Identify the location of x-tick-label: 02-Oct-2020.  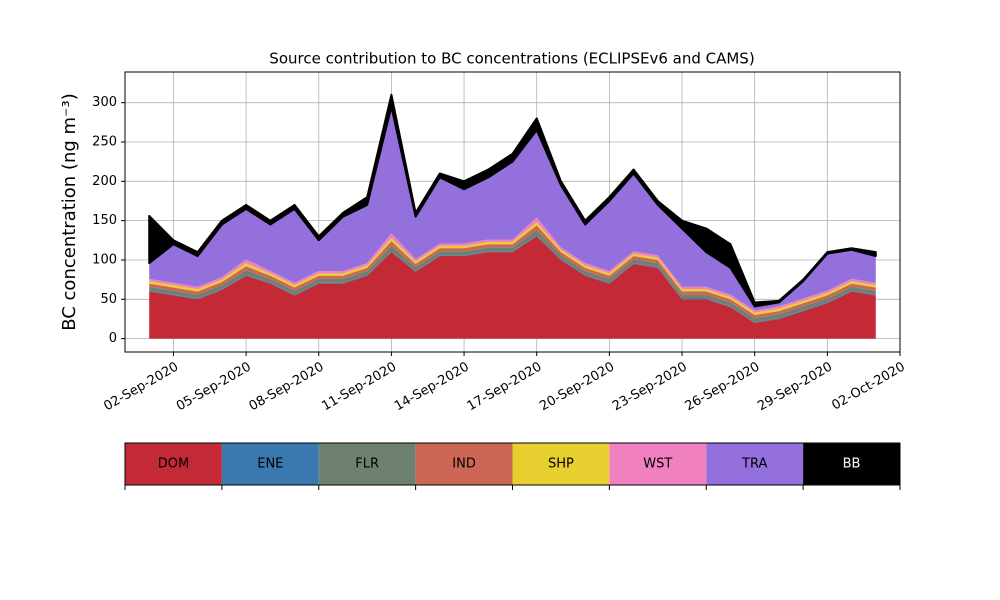
(868, 387).